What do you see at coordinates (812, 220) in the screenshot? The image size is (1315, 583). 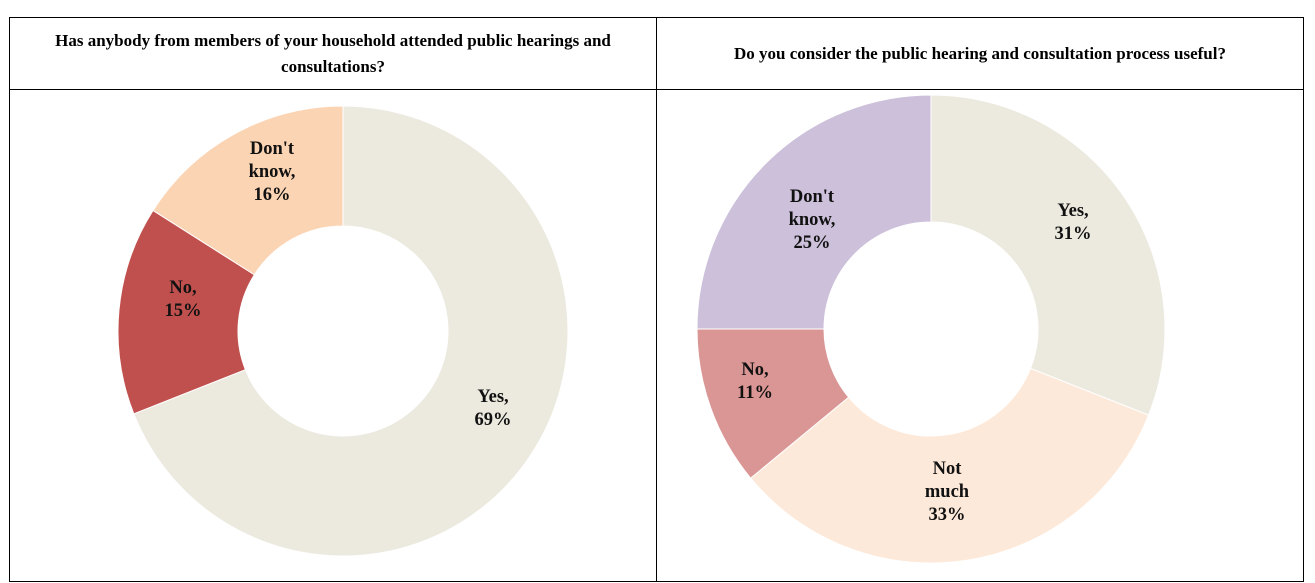 I see `slice-label: Don't know, 25%` at bounding box center [812, 220].